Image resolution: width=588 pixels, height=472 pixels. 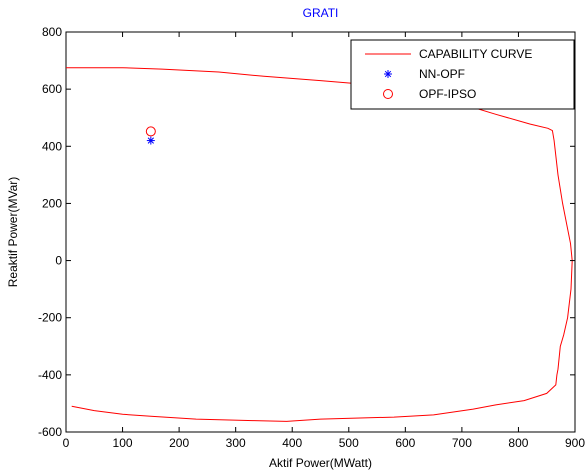 I want to click on y-tick-label: -400, so click(x=50, y=375).